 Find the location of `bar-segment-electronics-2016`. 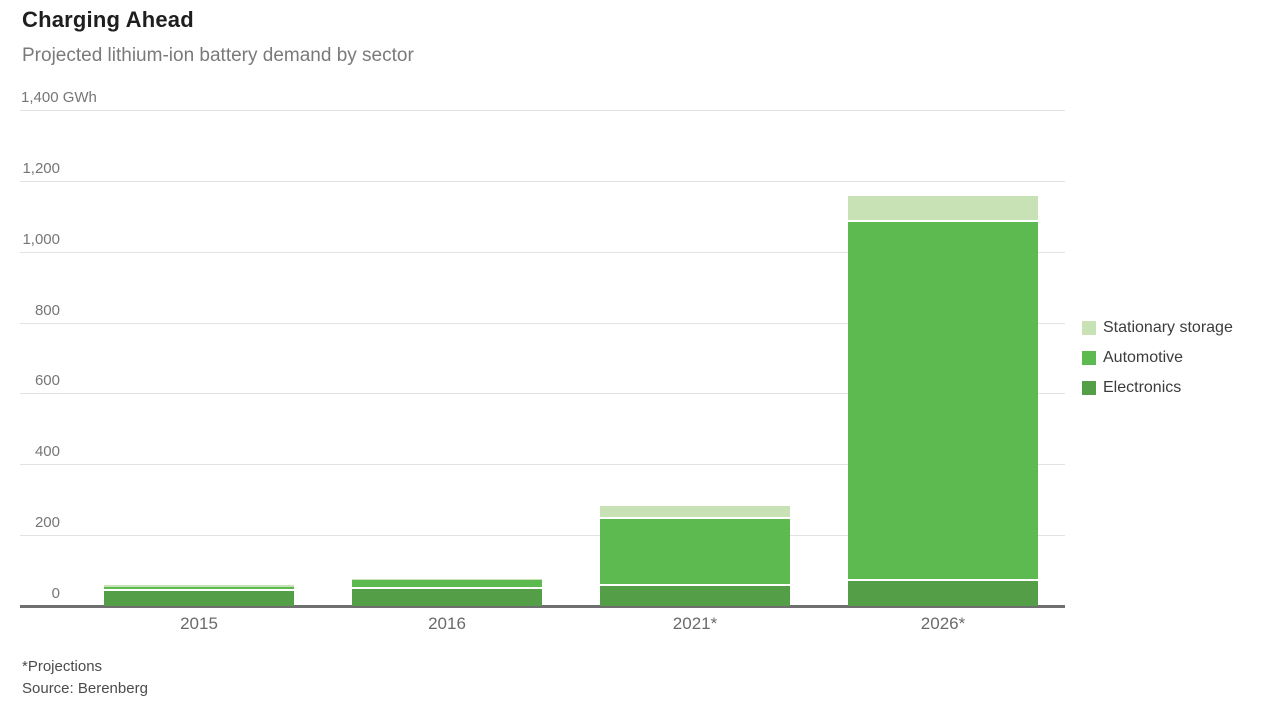

bar-segment-electronics-2016 is located at coordinates (447, 597).